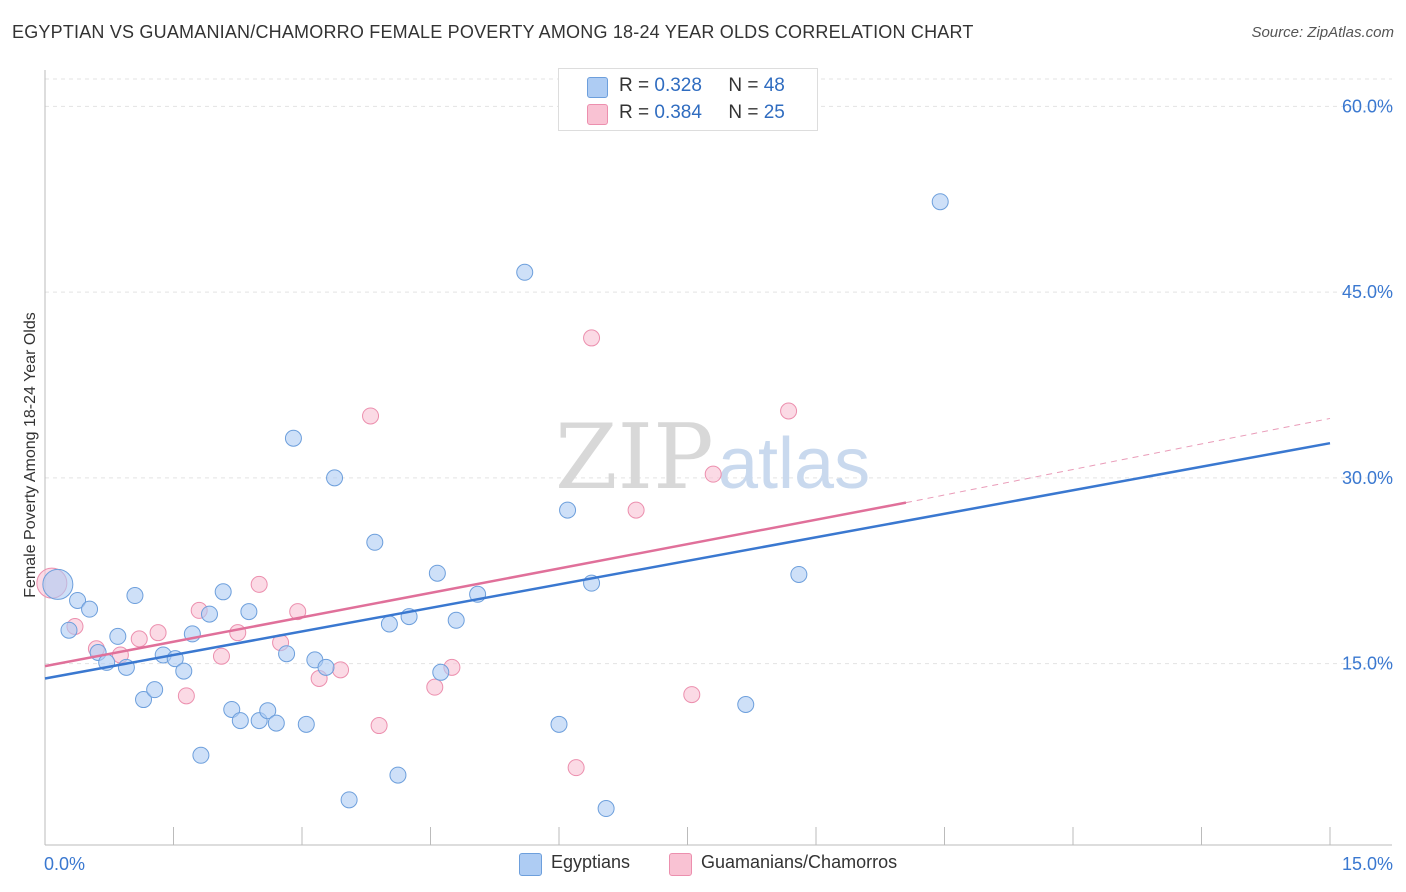 This screenshot has height=892, width=1406. What do you see at coordinates (774, 112) in the screenshot?
I see `n-value: 25` at bounding box center [774, 112].